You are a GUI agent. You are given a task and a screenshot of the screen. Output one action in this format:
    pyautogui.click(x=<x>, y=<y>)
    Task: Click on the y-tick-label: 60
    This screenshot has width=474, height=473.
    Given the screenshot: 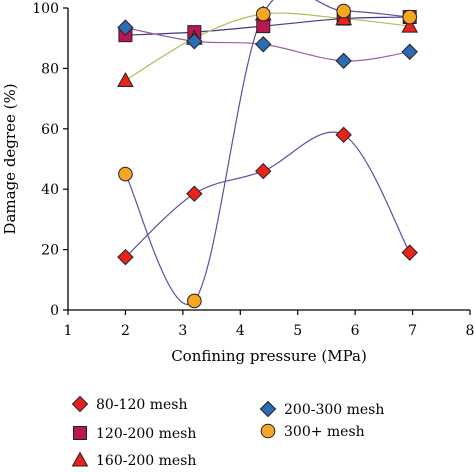 What is the action you would take?
    pyautogui.click(x=50, y=130)
    